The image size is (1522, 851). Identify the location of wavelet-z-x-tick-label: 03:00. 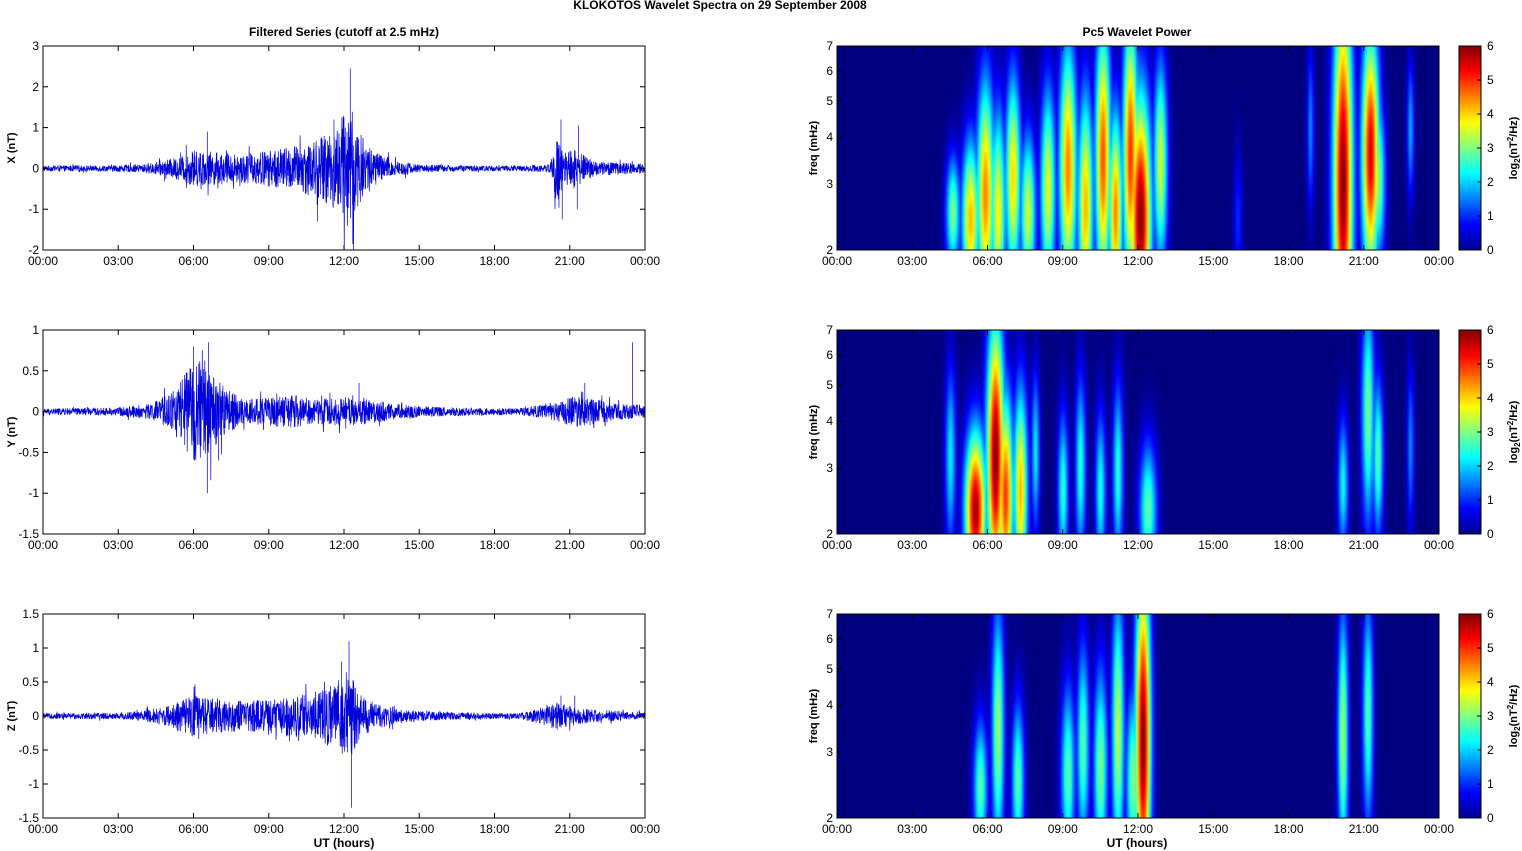
(912, 829).